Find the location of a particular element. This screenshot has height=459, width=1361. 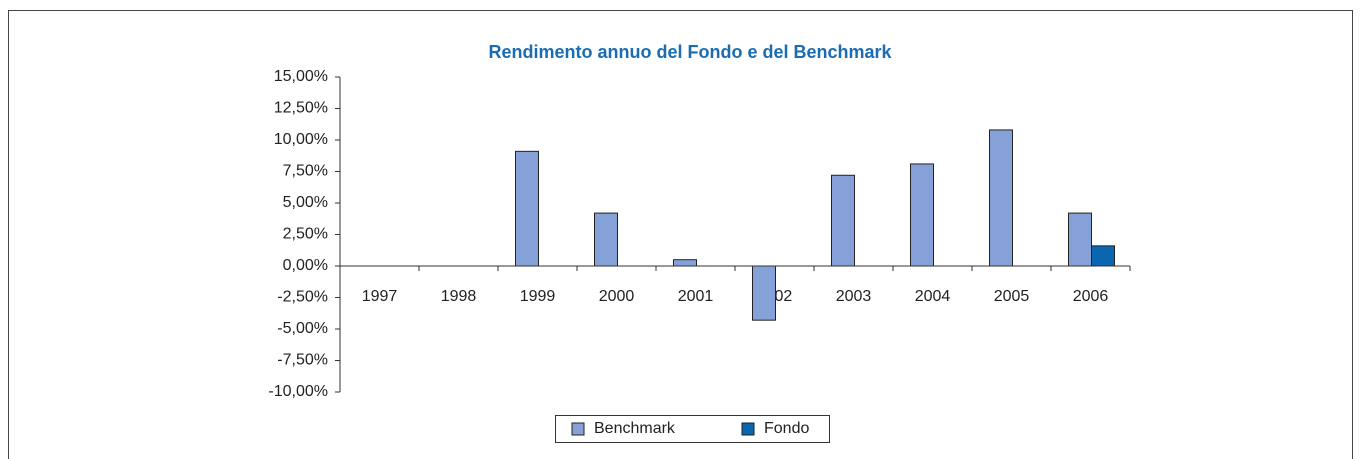

x-tick-label: 2000 is located at coordinates (617, 296).